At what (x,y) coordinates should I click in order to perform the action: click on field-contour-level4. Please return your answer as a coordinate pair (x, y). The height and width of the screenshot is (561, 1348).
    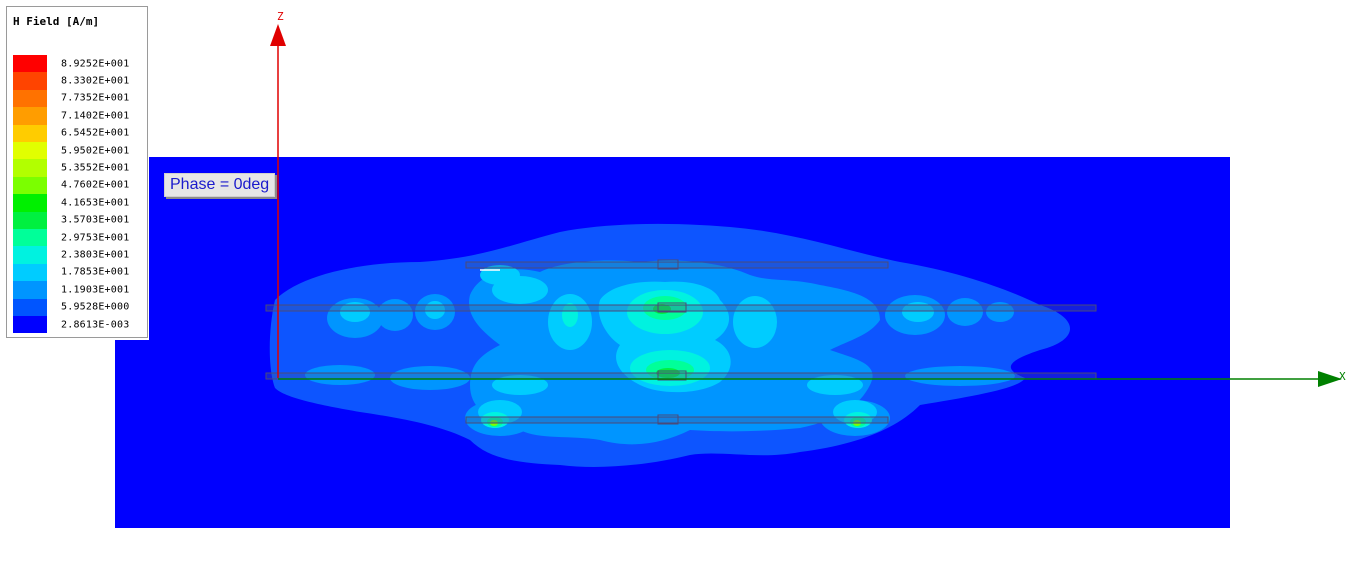
    Looking at the image, I should click on (570, 315).